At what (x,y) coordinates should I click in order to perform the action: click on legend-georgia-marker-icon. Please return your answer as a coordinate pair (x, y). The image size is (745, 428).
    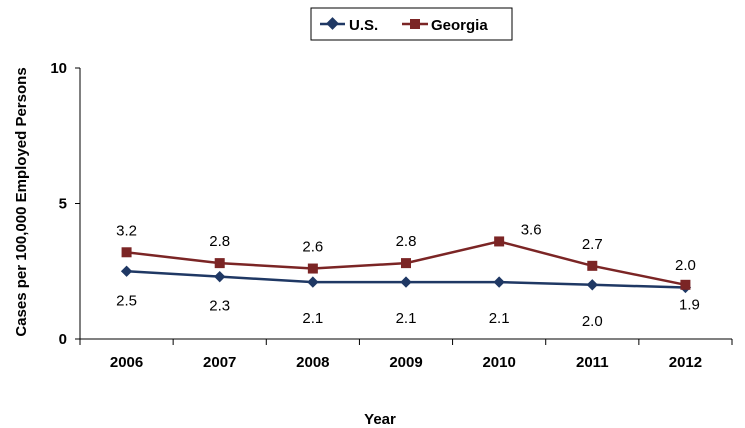
    Looking at the image, I should click on (415, 24).